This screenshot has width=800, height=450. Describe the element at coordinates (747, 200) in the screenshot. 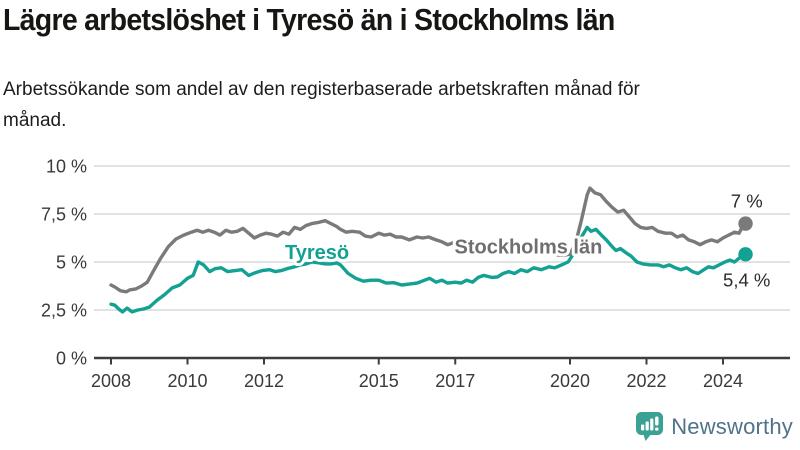

I see `latest-value-label-stockholms-l-n: 7 %` at that location.